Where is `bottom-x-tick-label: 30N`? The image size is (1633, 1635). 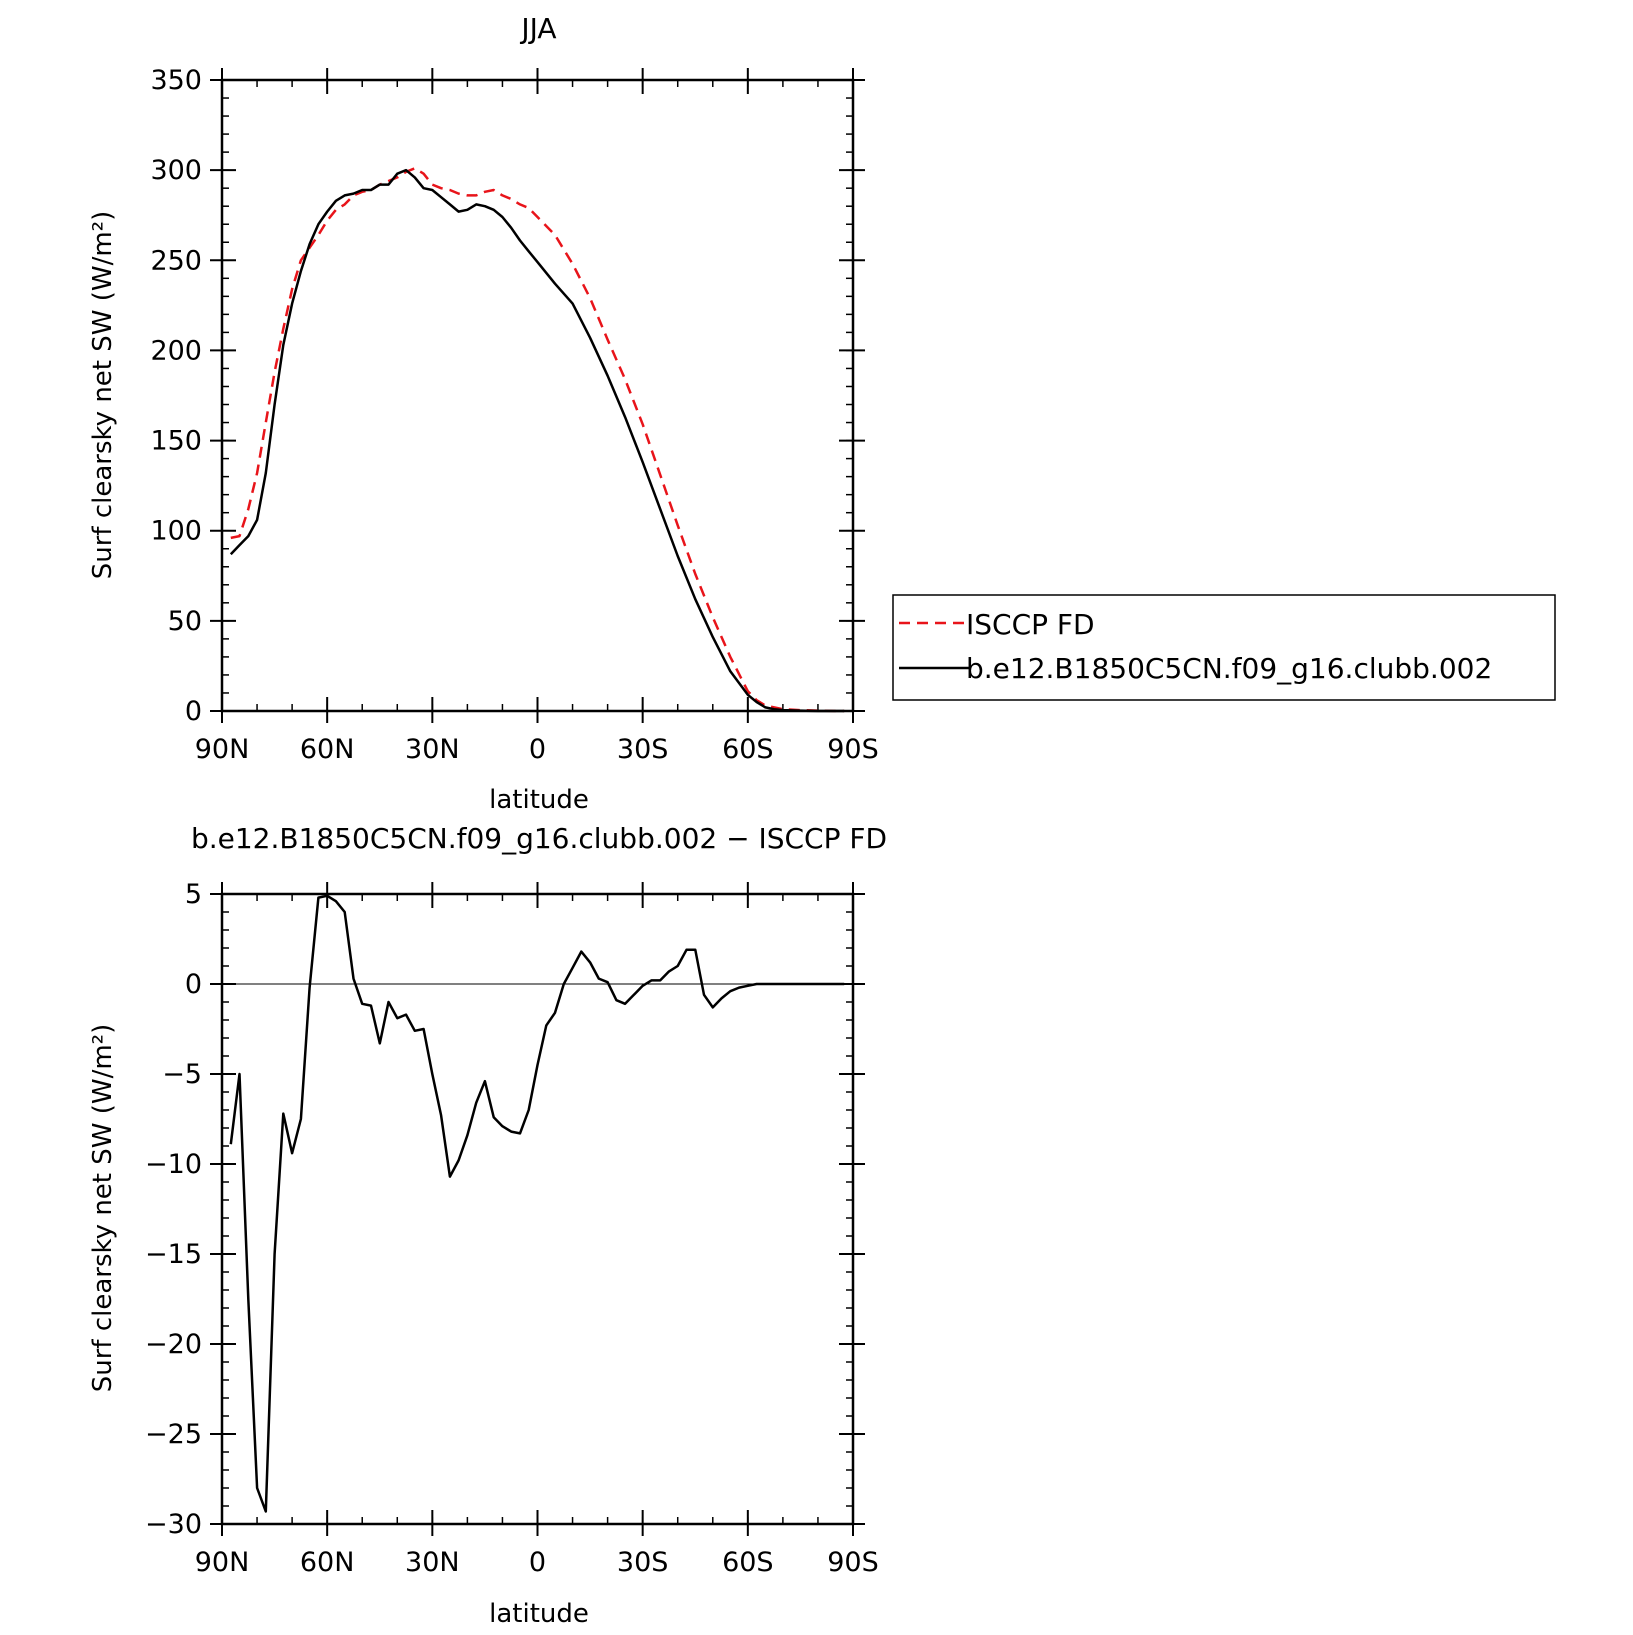
bottom-x-tick-label: 30N is located at coordinates (432, 1562).